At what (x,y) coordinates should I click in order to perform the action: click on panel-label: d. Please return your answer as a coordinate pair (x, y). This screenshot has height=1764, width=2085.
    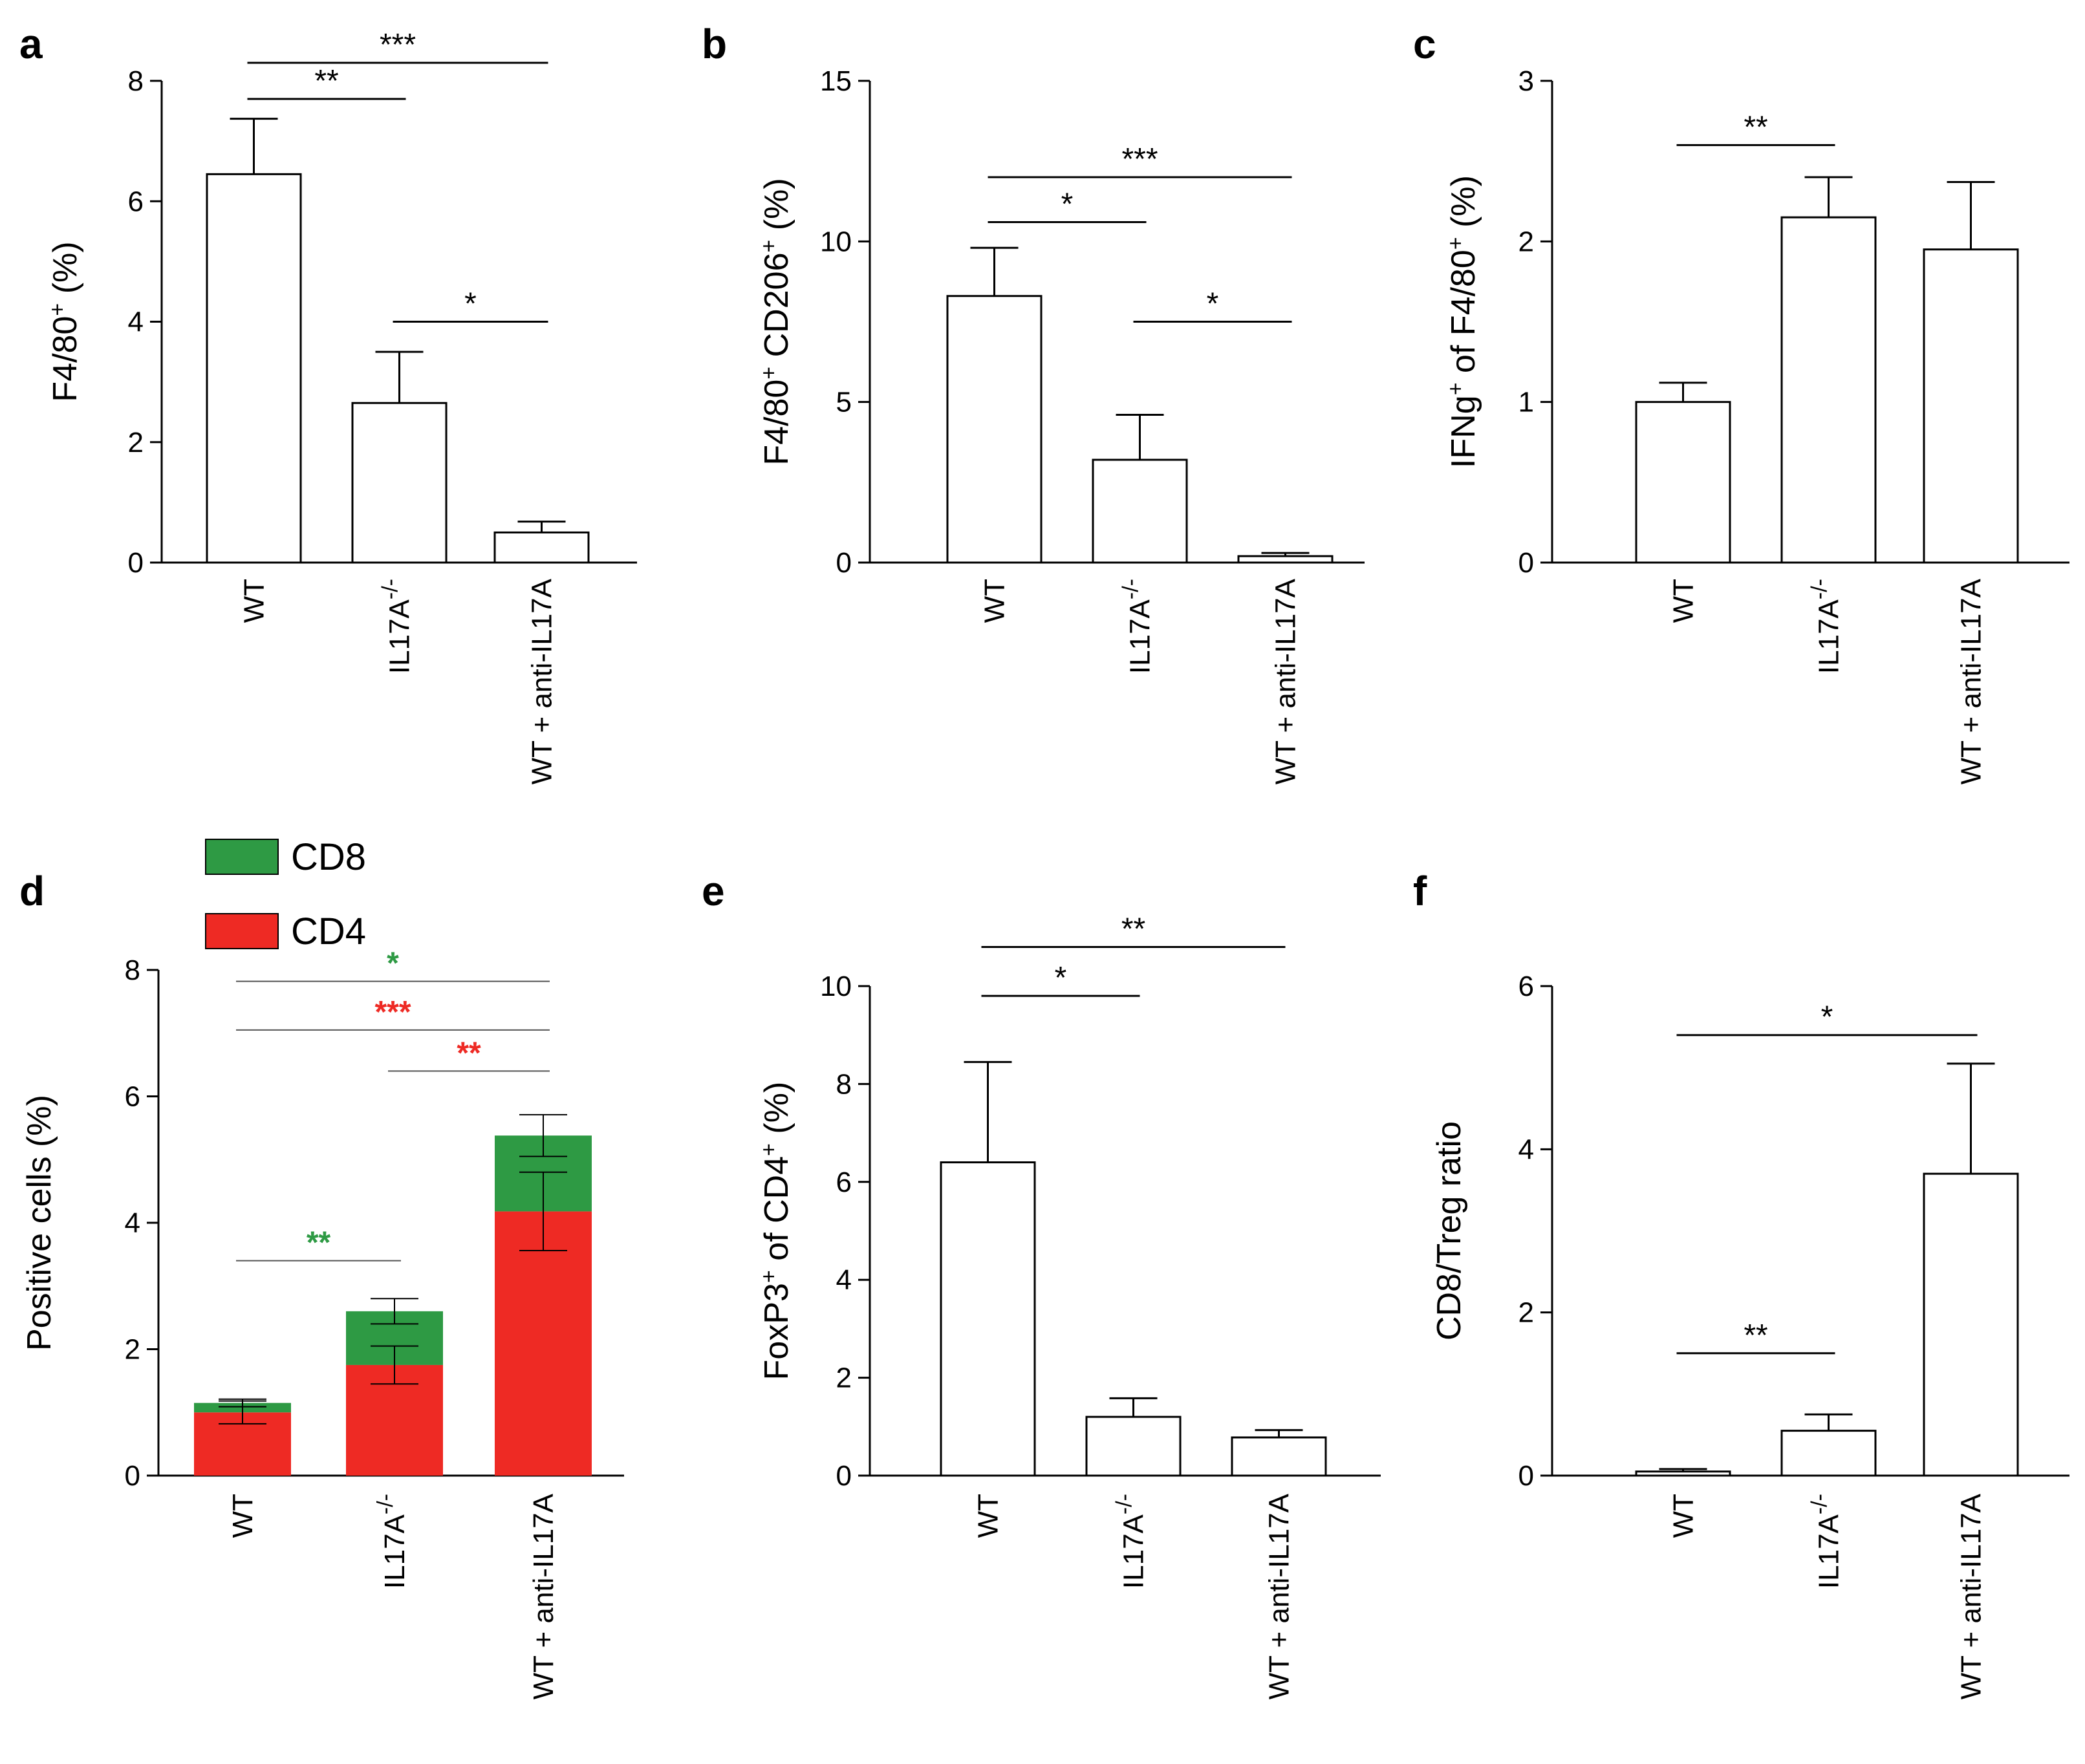
    Looking at the image, I should click on (32, 891).